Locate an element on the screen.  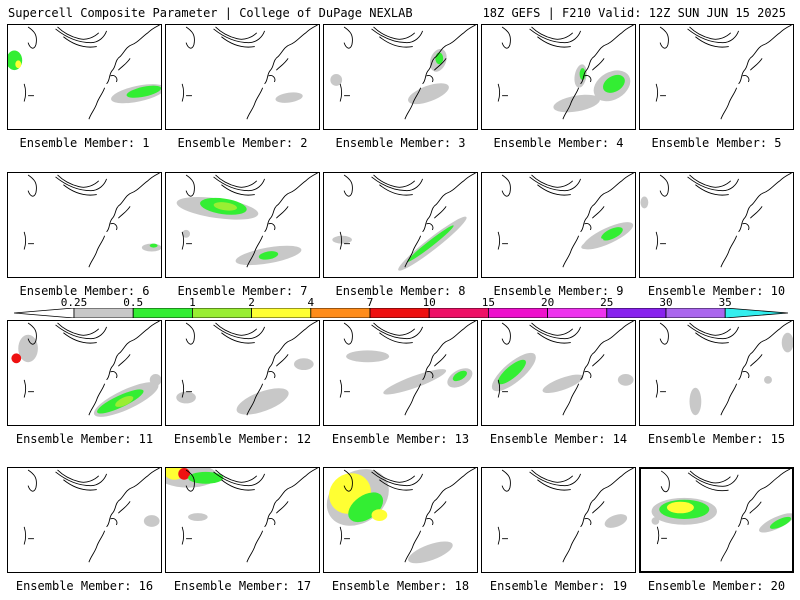
panel-caption: Ensemble Member: 4 is located at coordinates (558, 143).